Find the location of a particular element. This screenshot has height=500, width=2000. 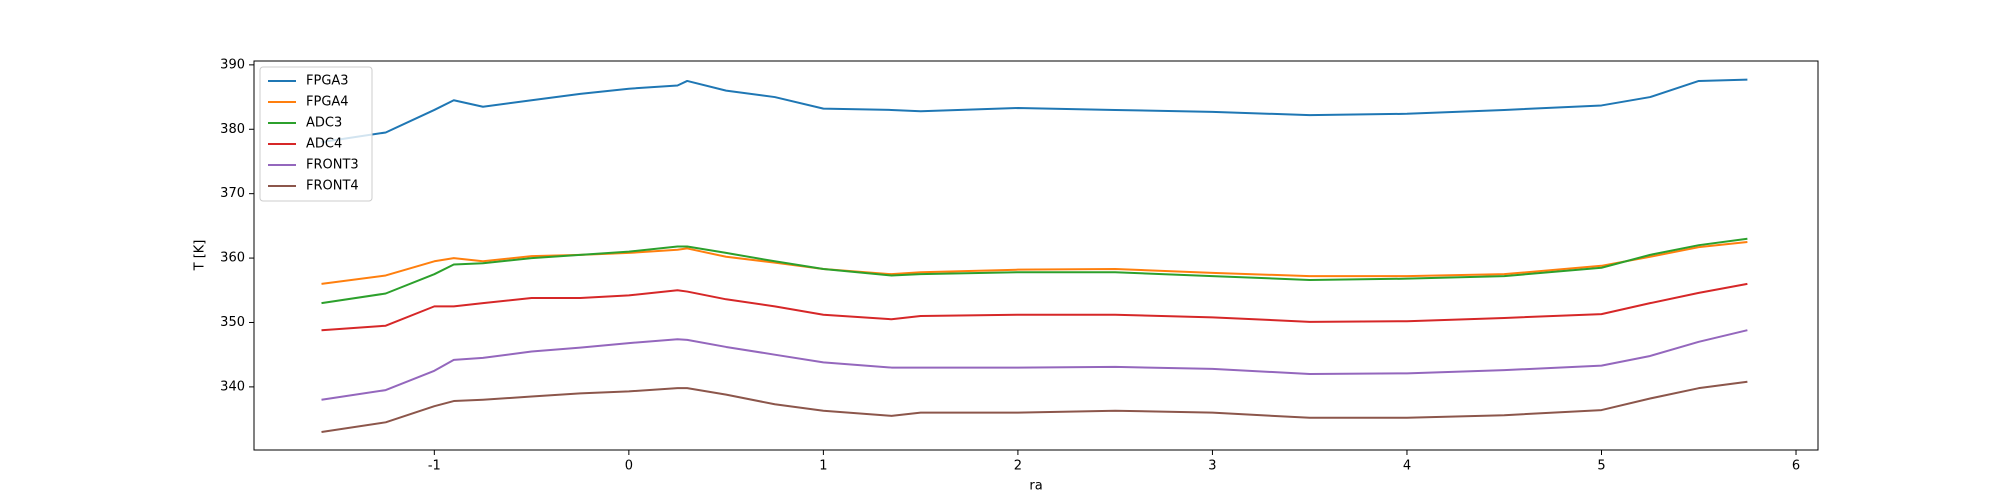

legend-label: FPGA4 is located at coordinates (327, 102).